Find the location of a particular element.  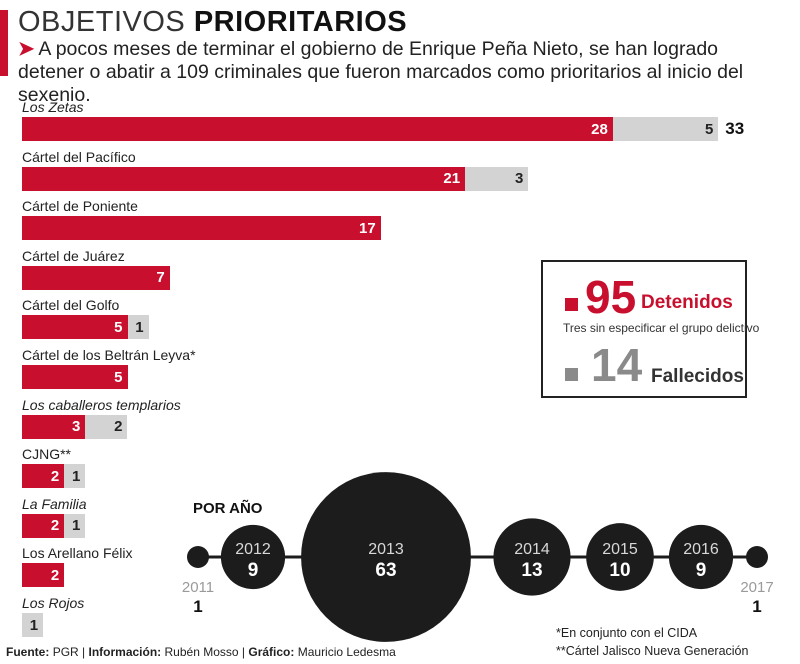

year-value: 10 is located at coordinates (619, 570).